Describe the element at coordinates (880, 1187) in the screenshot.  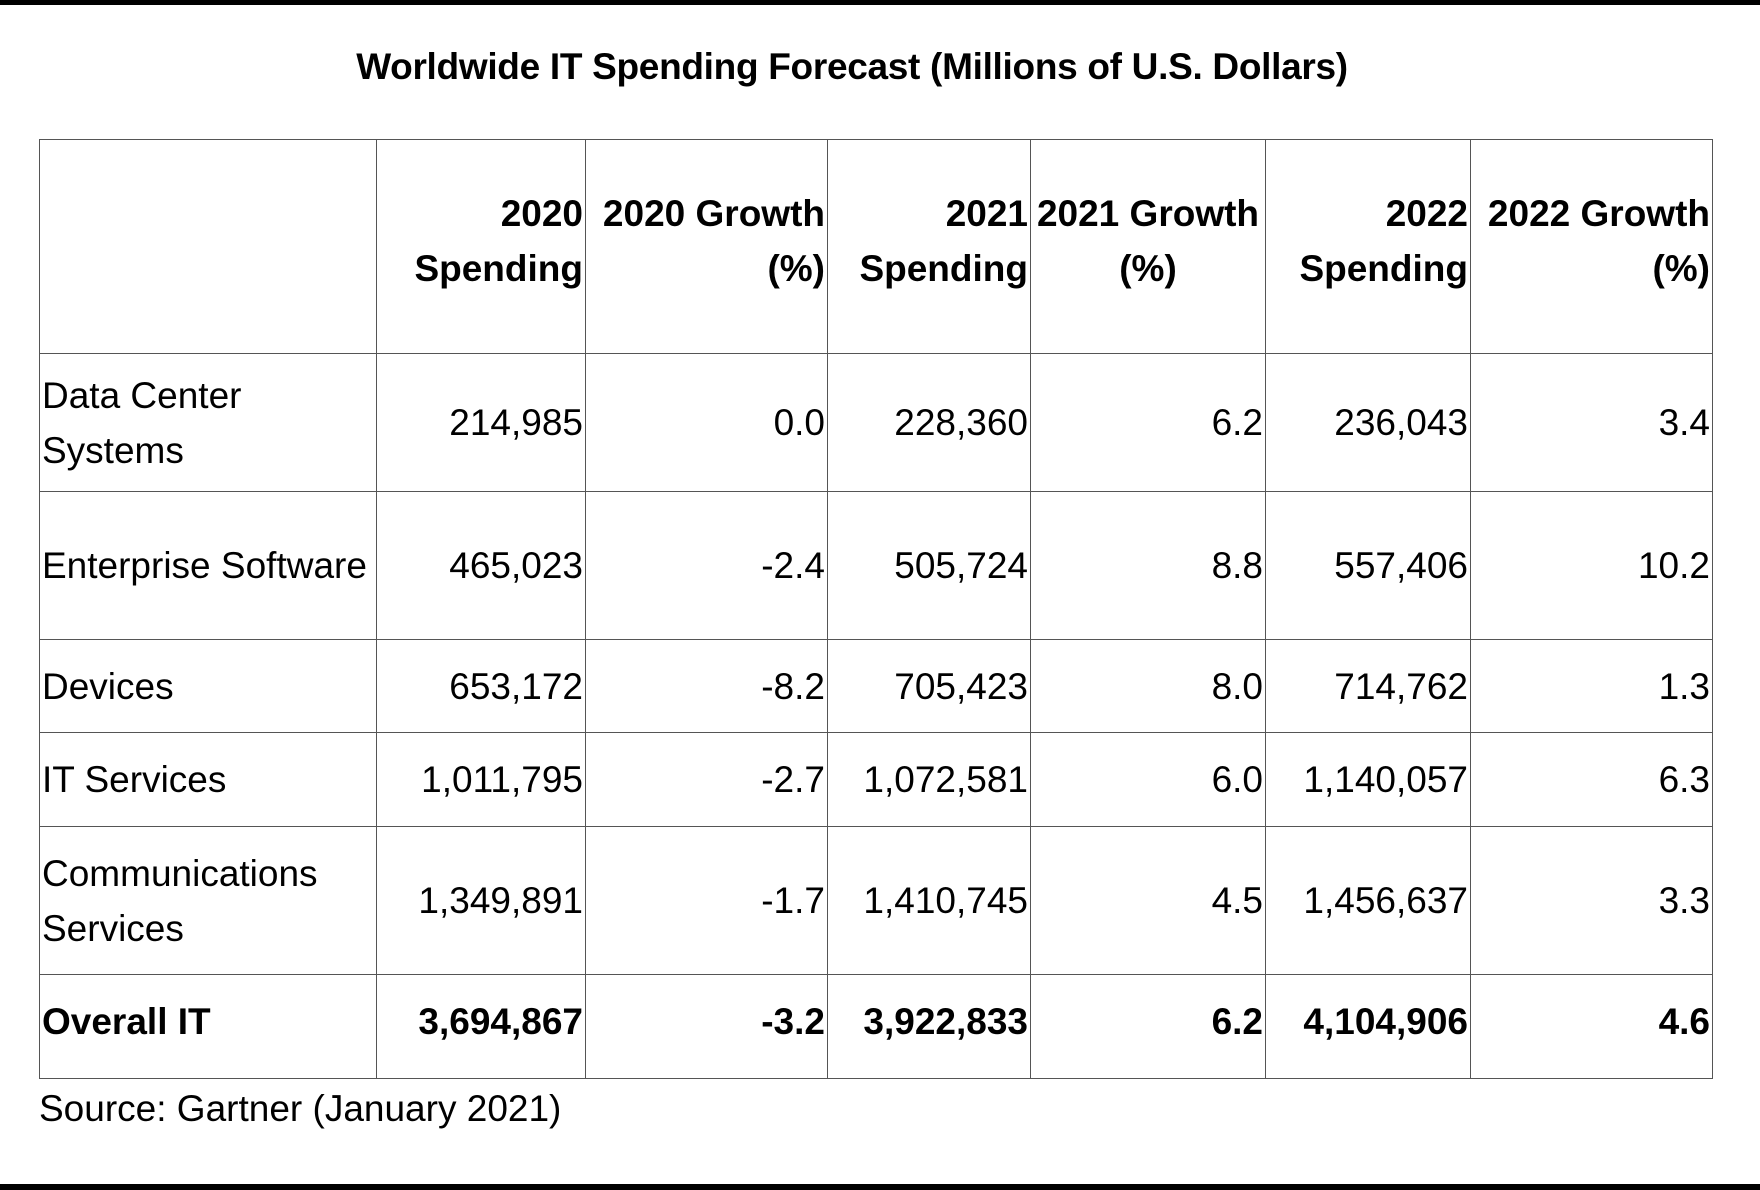
I see `bottom-border` at that location.